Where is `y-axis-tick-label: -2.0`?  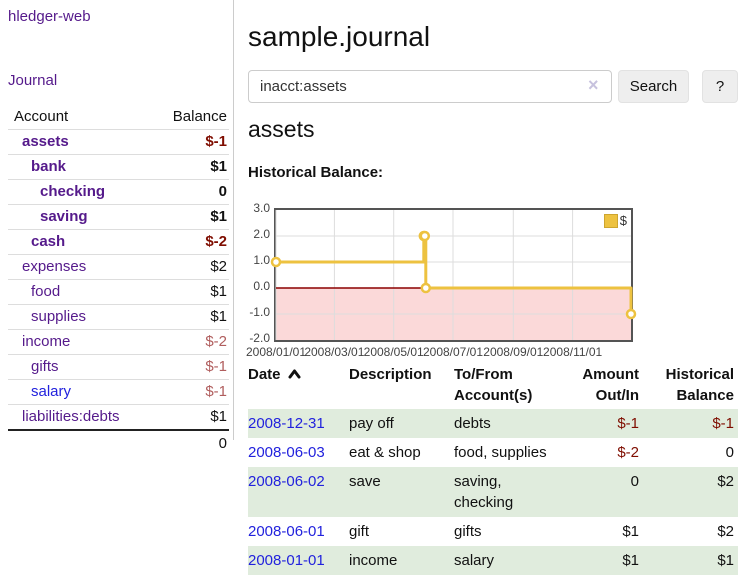 y-axis-tick-label: -2.0 is located at coordinates (259, 338).